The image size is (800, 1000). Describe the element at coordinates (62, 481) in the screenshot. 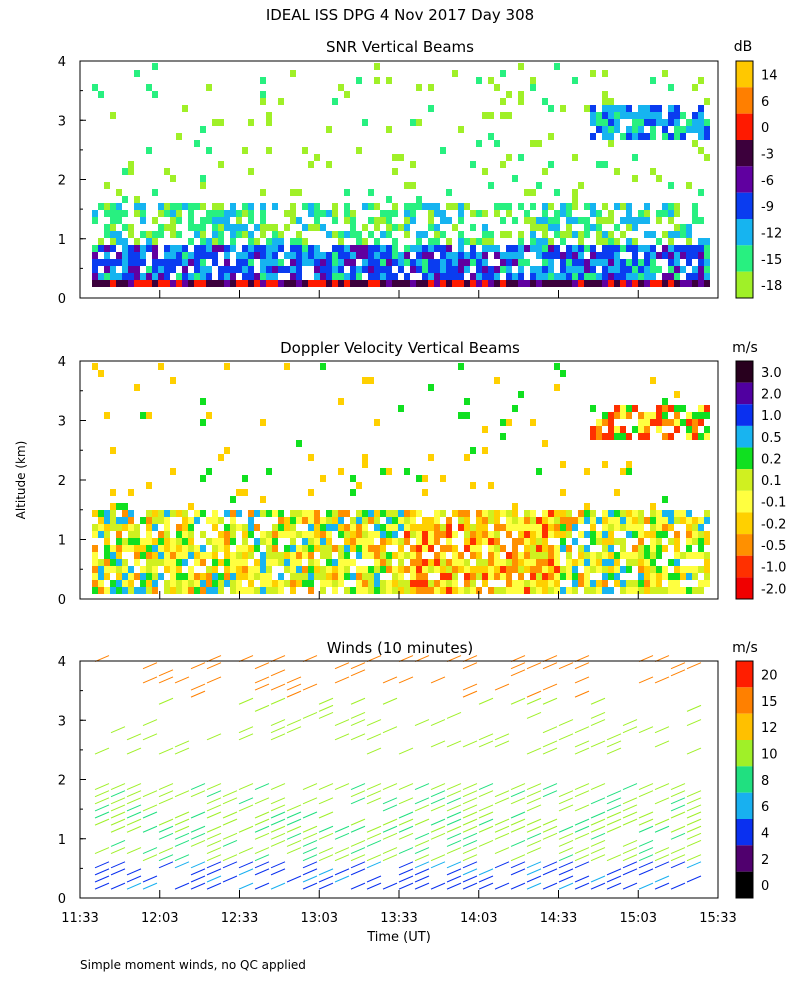

I see `y-tick-label: 2` at that location.